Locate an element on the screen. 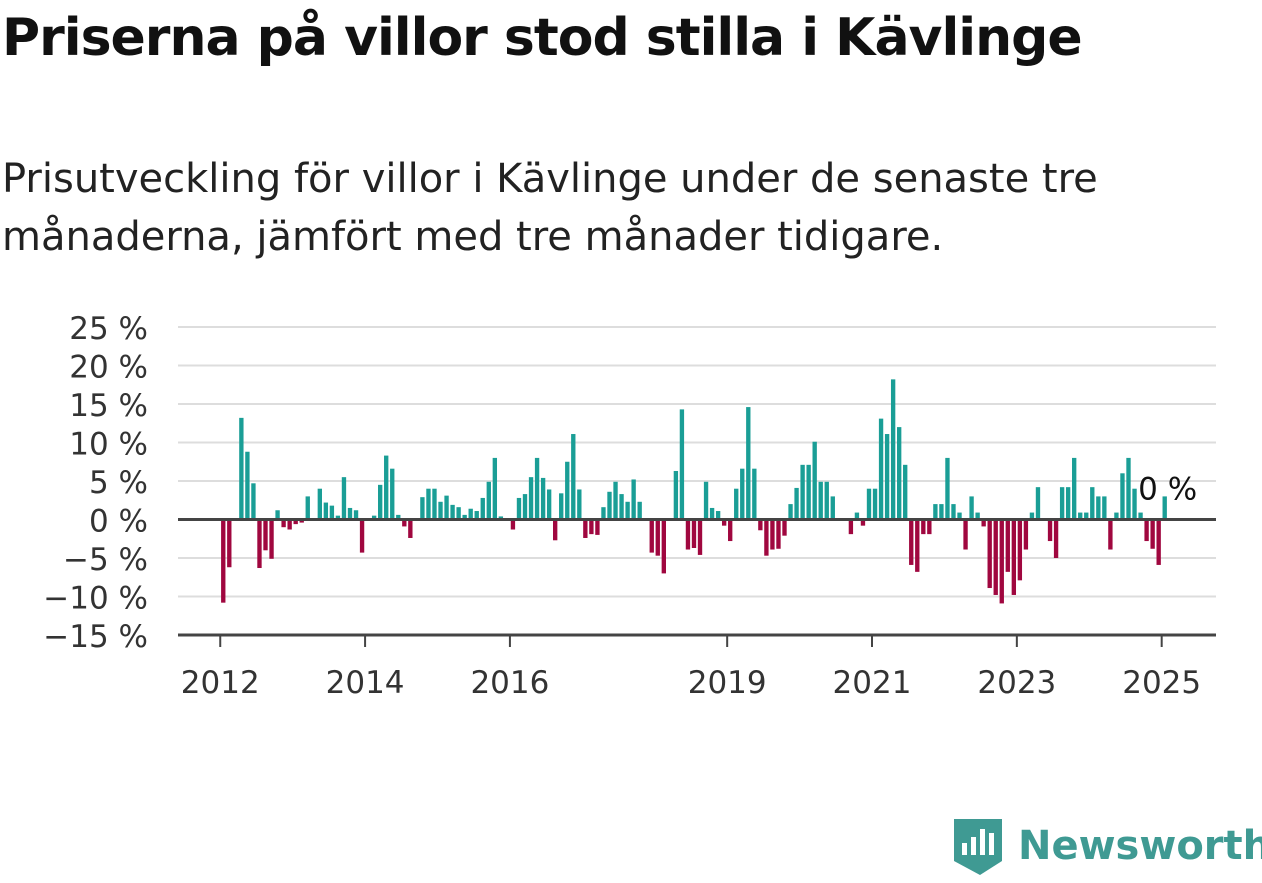 The image size is (1262, 883). y-tick-label: 15 % is located at coordinates (108, 406).